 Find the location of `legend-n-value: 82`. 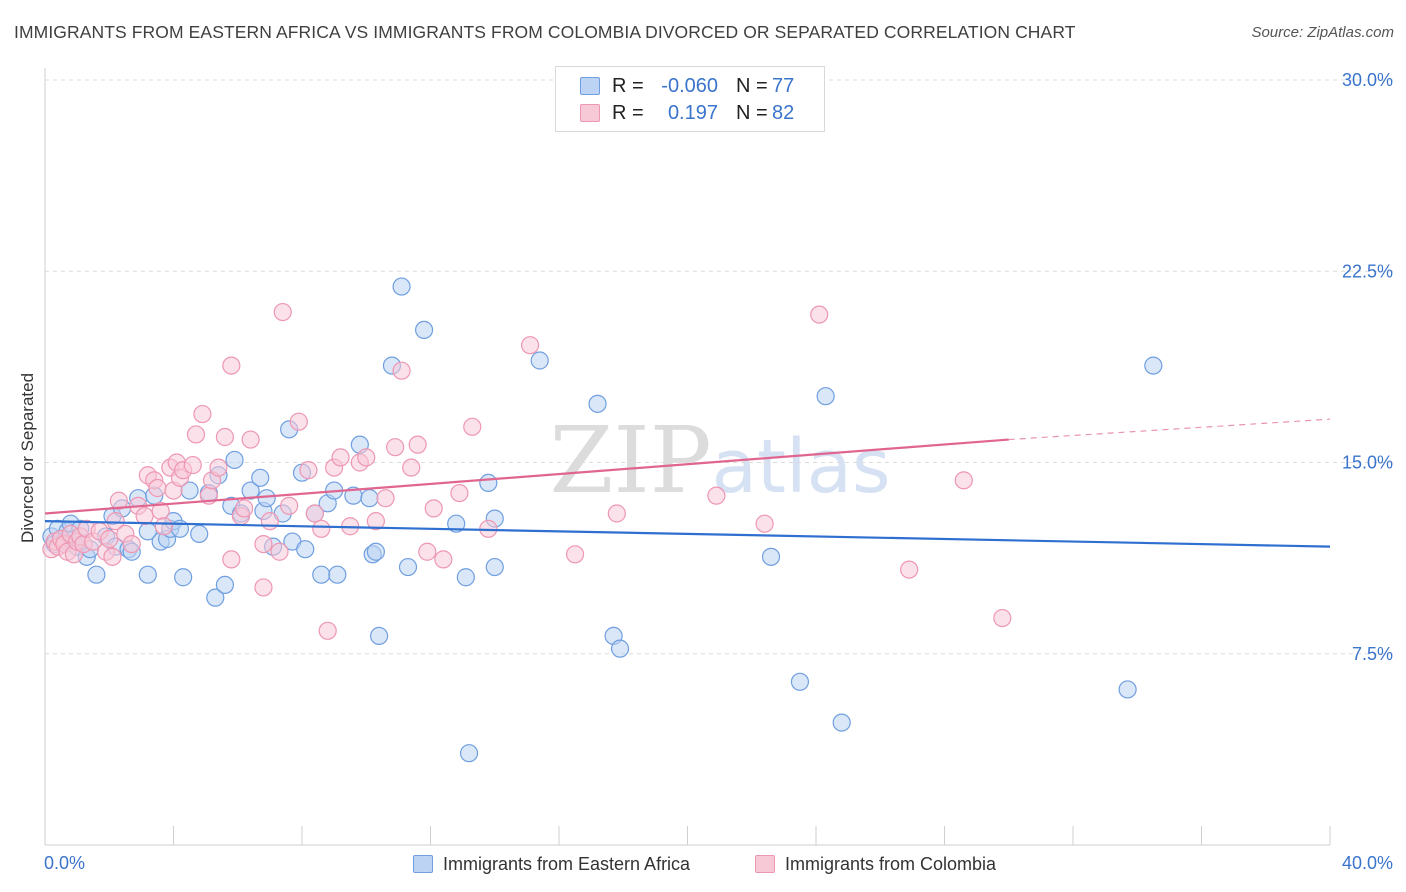

legend-n-value: 82 is located at coordinates (783, 112).